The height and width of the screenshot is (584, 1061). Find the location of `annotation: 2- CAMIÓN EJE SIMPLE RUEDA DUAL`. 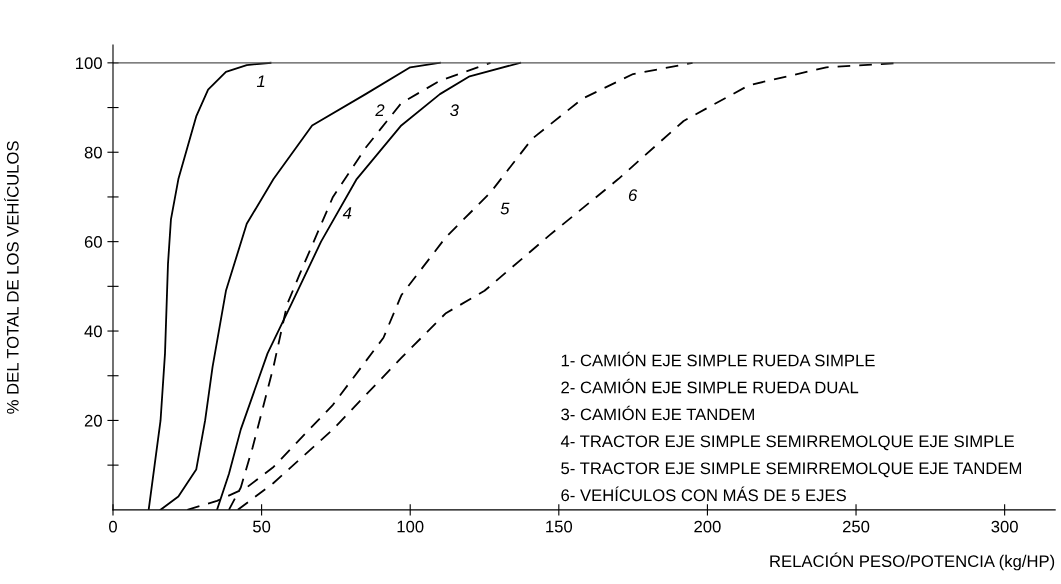

annotation: 2- CAMIÓN EJE SIMPLE RUEDA DUAL is located at coordinates (710, 386).